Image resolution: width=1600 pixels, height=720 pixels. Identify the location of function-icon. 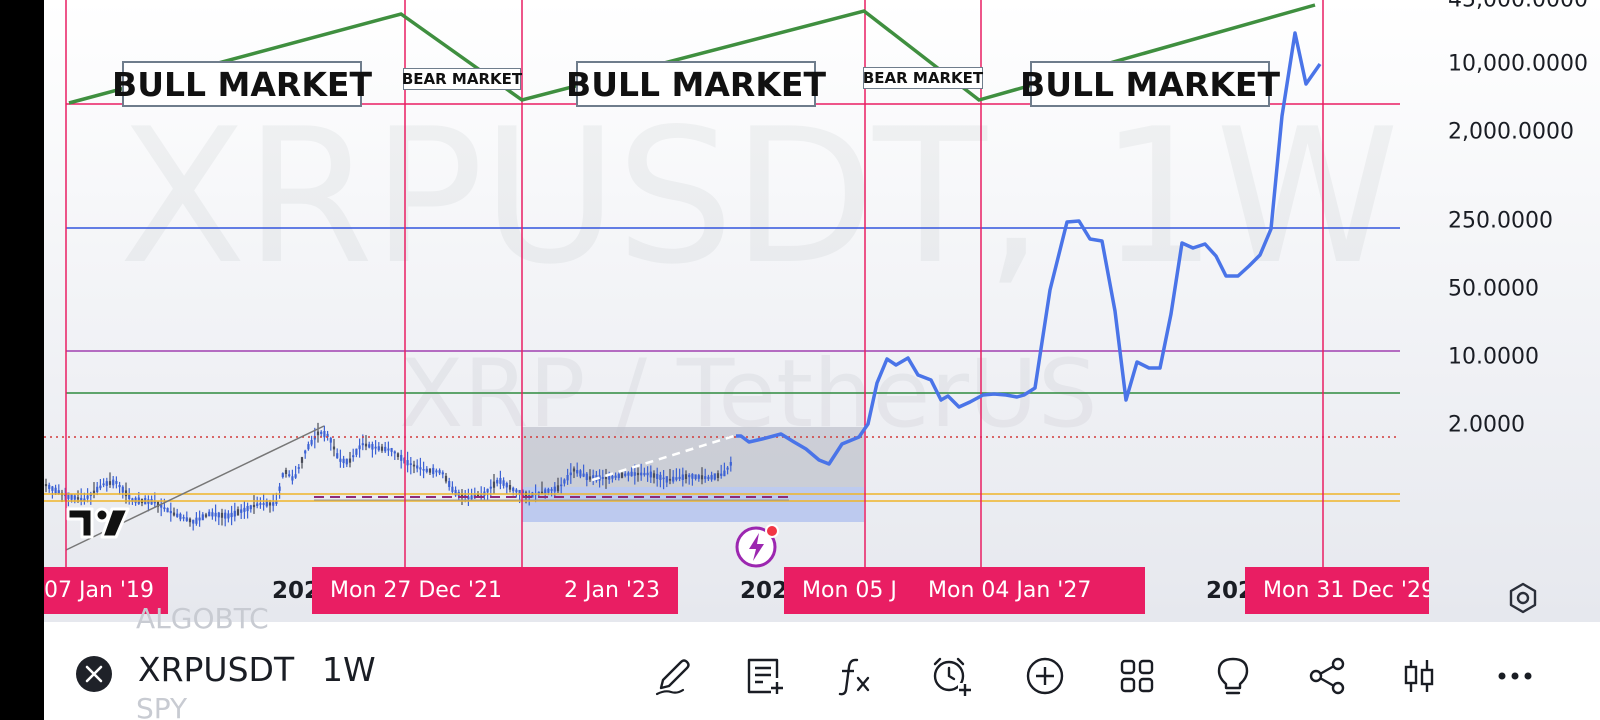
(854, 677).